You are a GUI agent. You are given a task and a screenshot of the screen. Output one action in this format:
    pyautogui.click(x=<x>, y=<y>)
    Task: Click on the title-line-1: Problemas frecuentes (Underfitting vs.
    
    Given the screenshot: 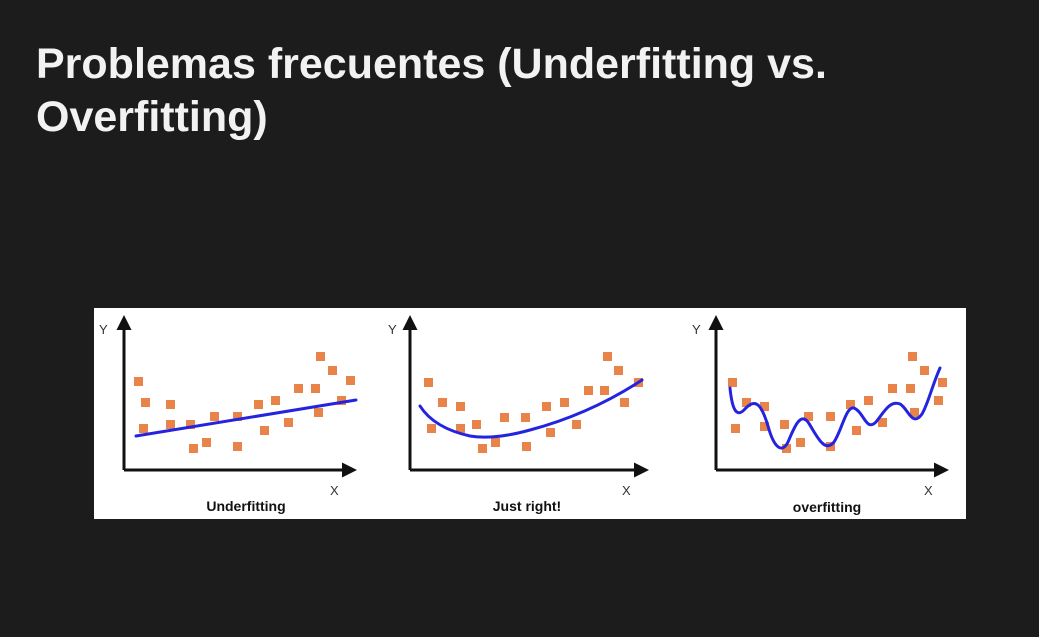 What is the action you would take?
    pyautogui.click(x=431, y=64)
    